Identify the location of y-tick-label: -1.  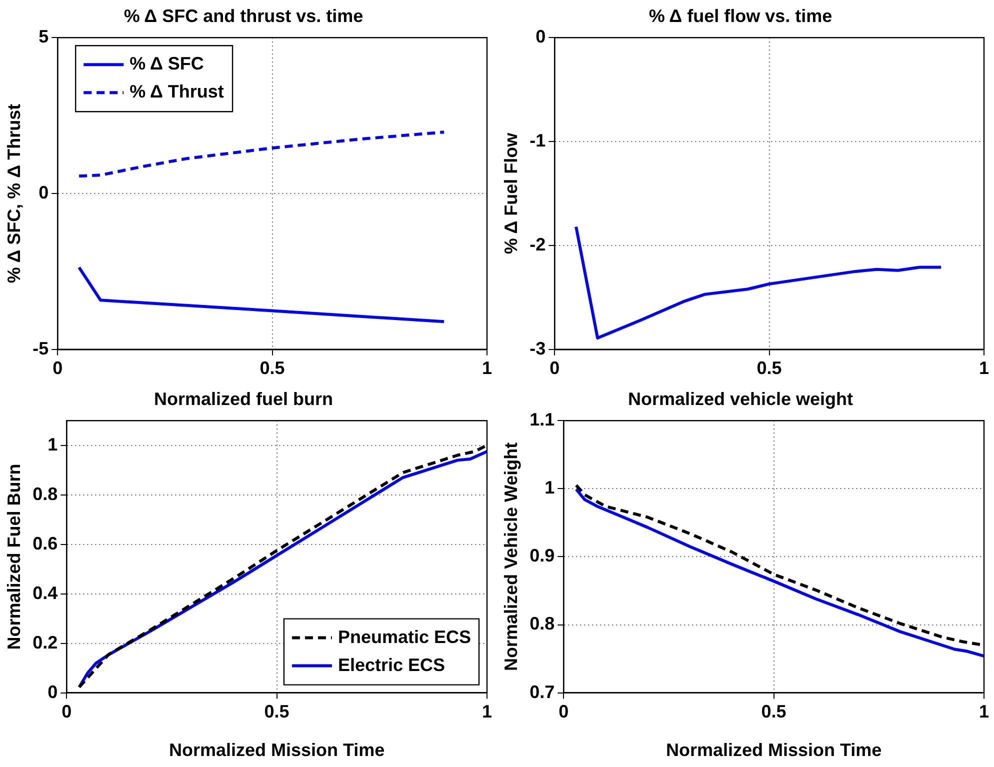
(538, 140).